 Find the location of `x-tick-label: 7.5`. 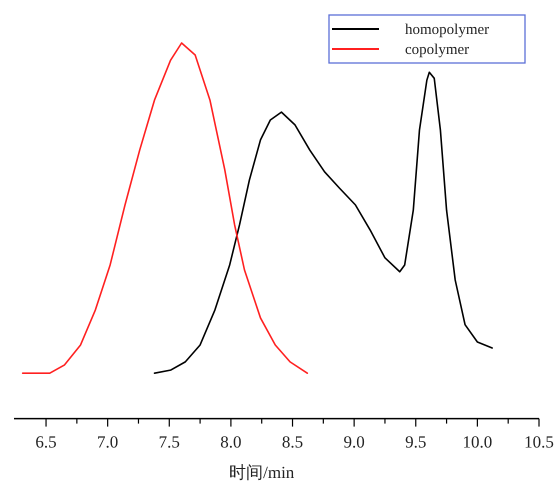

x-tick-label: 7.5 is located at coordinates (169, 442).